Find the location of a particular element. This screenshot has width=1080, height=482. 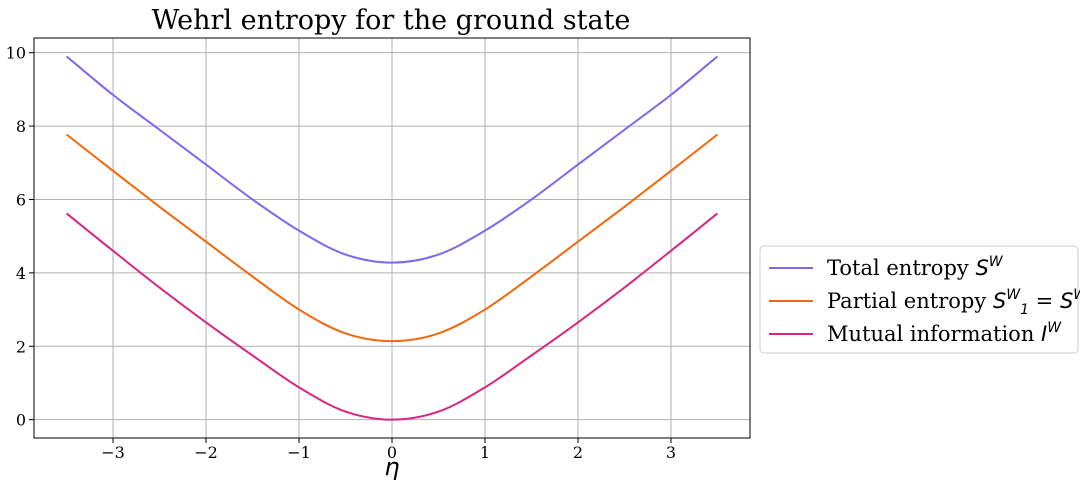

x-axis-label: η is located at coordinates (391, 467).